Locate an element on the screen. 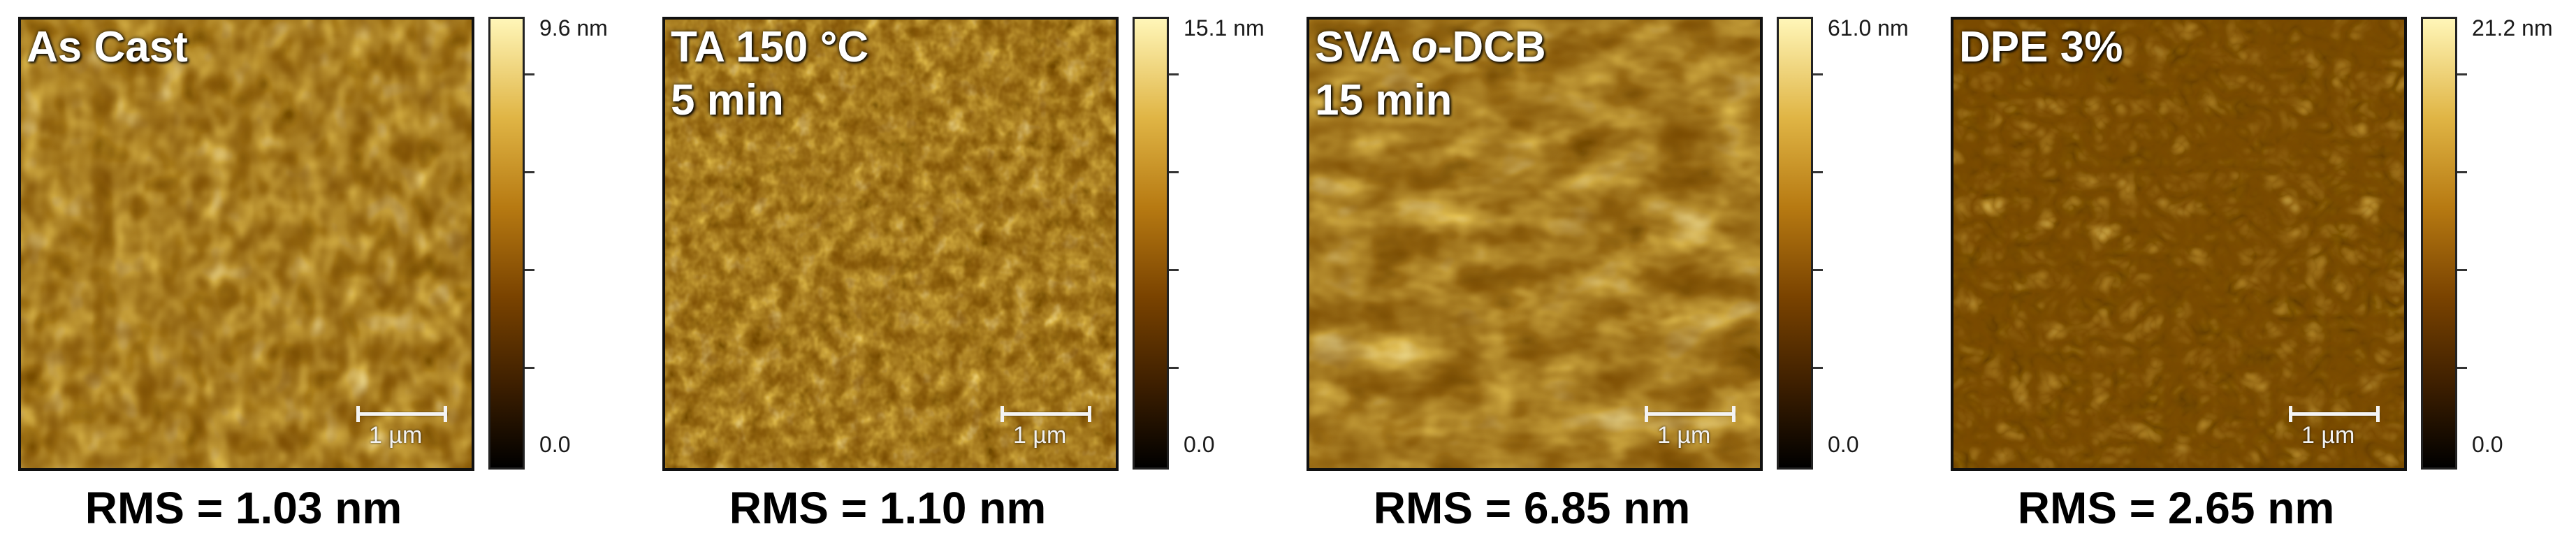  afm-topography-as-cast is located at coordinates (246, 244).